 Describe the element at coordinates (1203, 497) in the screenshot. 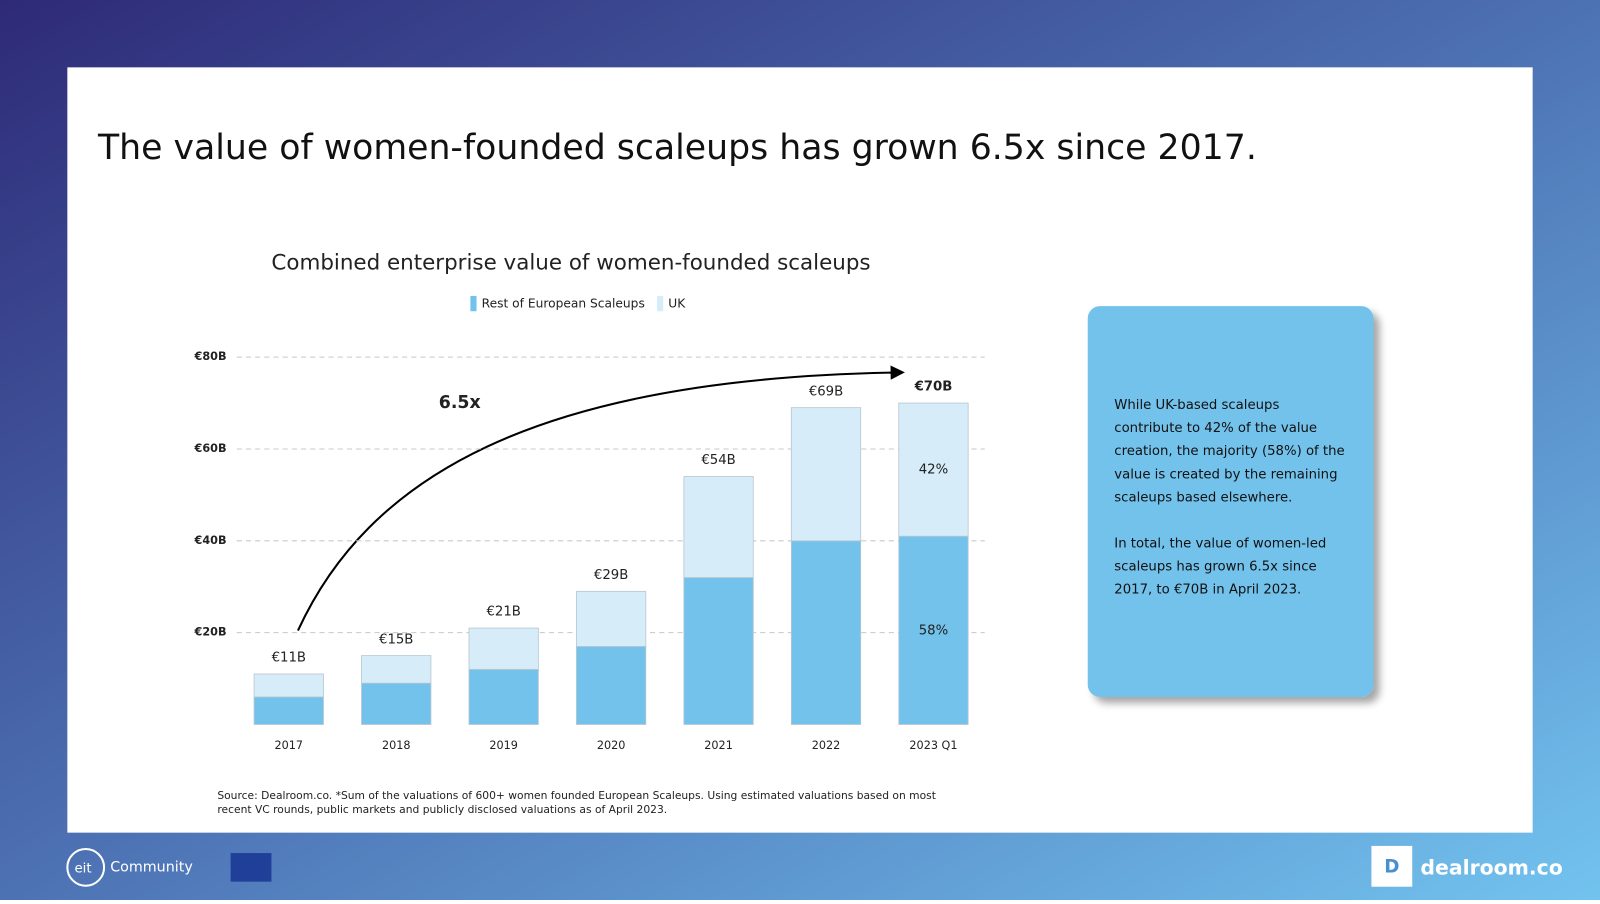

I see `info-line: scaleups based elsewhere.` at that location.